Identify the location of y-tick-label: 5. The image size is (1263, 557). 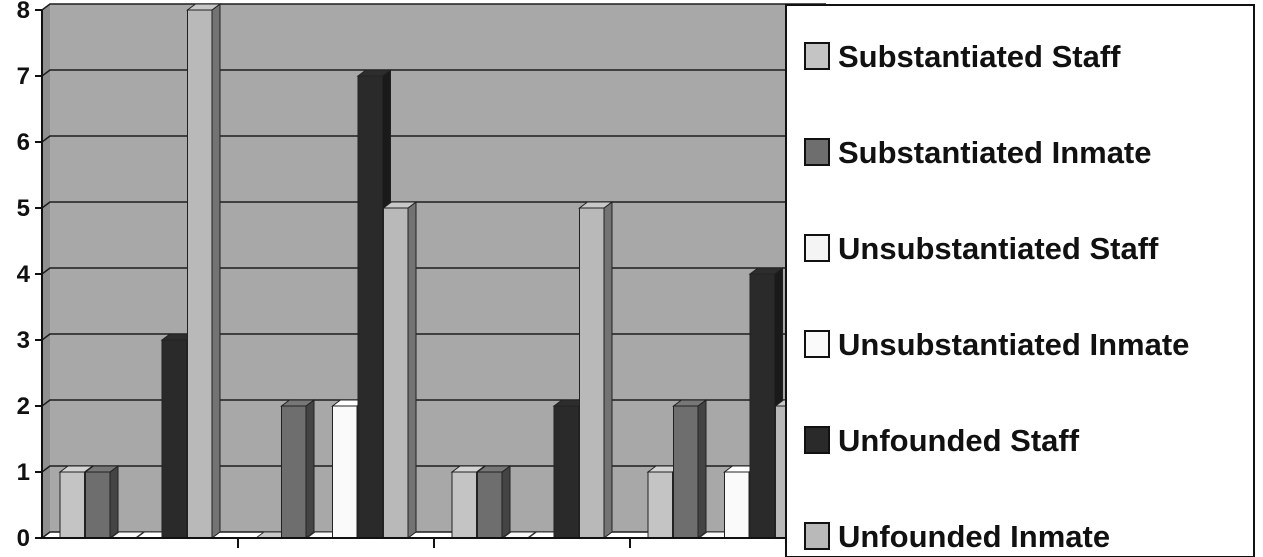
(23, 208).